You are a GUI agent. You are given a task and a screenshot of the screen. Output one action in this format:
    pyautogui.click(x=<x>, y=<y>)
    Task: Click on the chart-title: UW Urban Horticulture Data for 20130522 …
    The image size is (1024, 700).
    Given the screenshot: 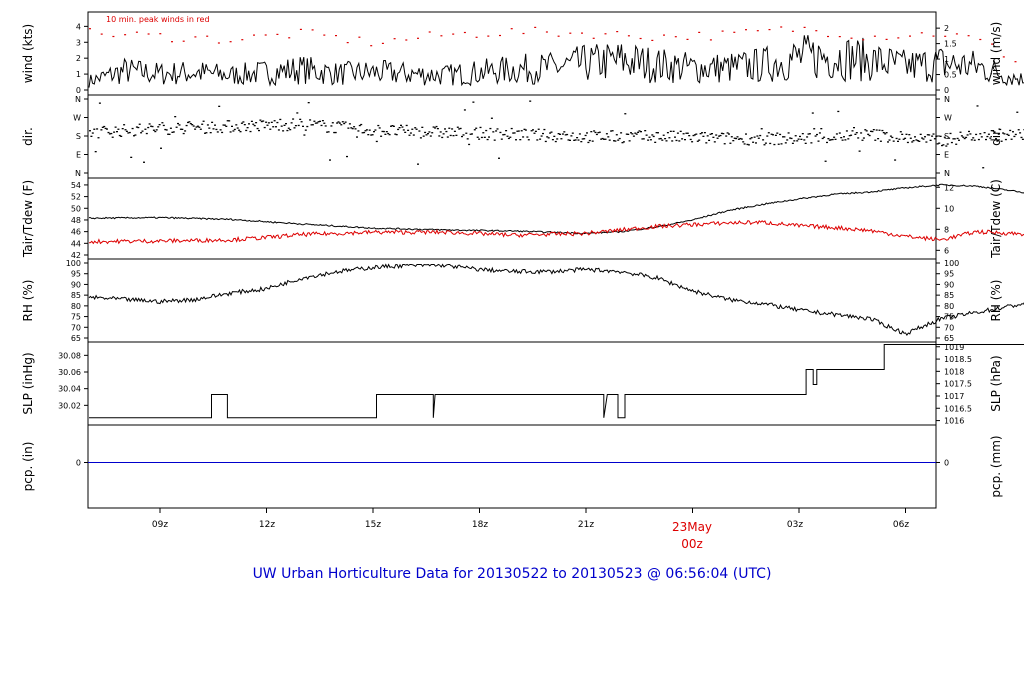 What is the action you would take?
    pyautogui.click(x=512, y=574)
    